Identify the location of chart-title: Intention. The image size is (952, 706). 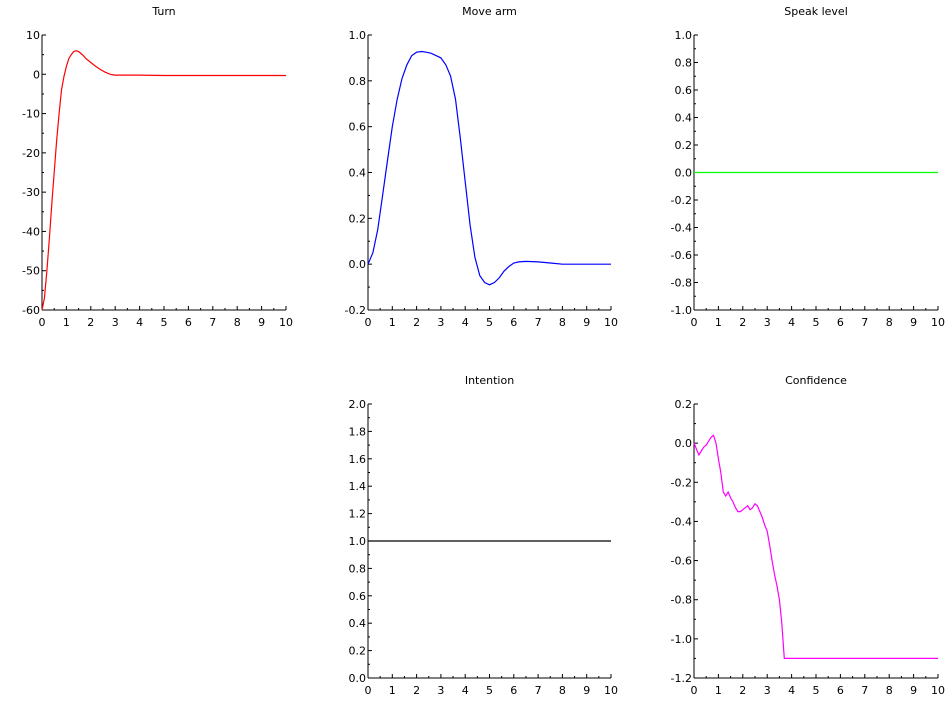
(489, 380).